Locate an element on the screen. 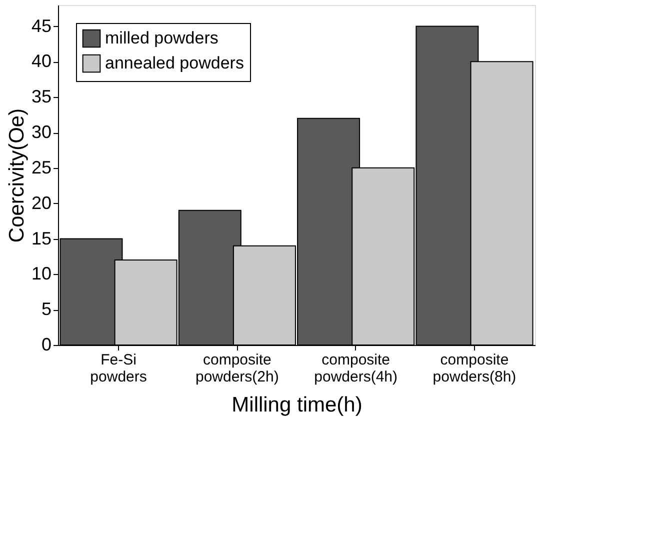  y-tick-label: 25 is located at coordinates (41, 167).